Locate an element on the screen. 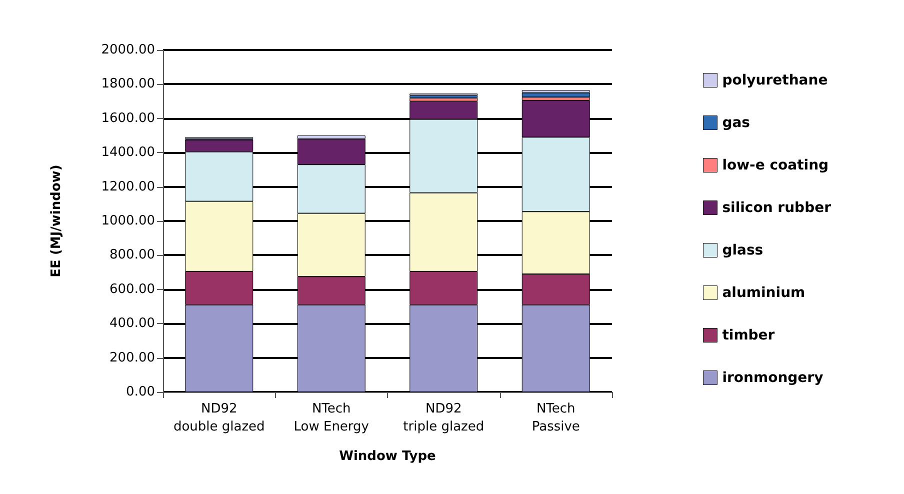 Image resolution: width=904 pixels, height=494 pixels. x-axis-title: Window Type is located at coordinates (387, 456).